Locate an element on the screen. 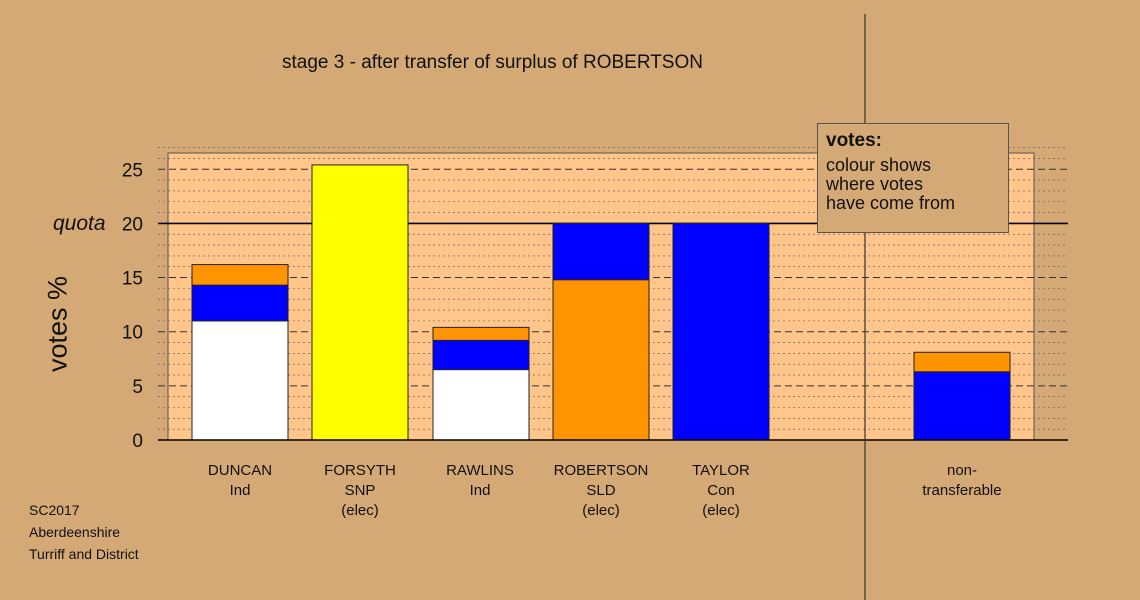 This screenshot has width=1140, height=600. legend-line: where votes is located at coordinates (875, 184).